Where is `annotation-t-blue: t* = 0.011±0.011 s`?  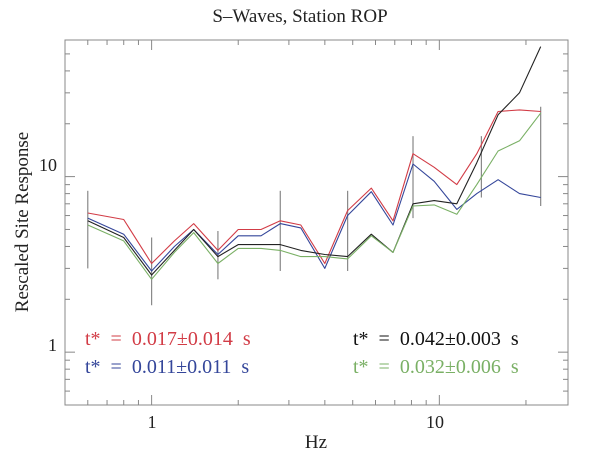
annotation-t-blue: t* = 0.011±0.011 s is located at coordinates (167, 367).